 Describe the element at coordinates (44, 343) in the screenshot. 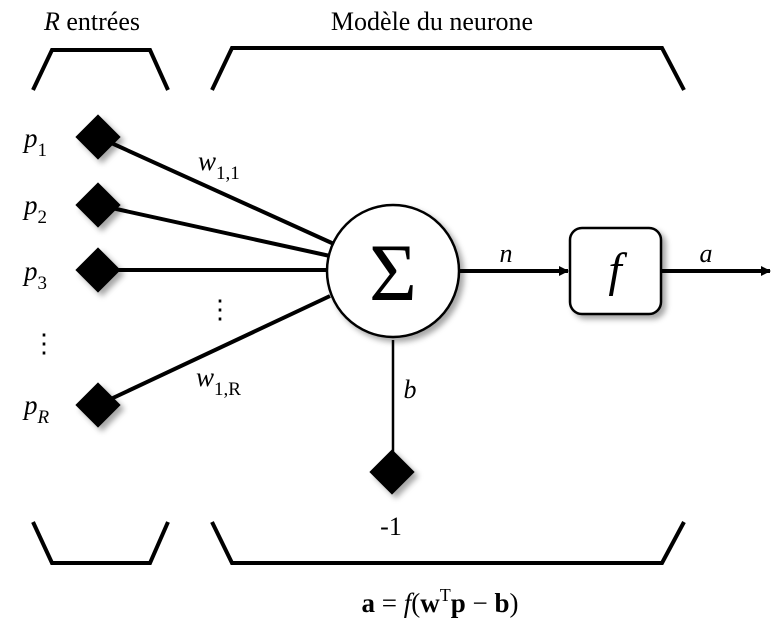

I see `input-ellipsis: ⋮` at that location.